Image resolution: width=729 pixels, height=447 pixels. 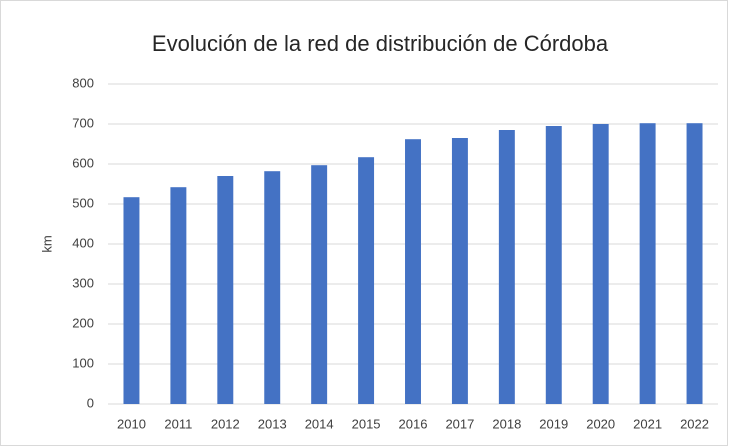 What do you see at coordinates (83, 282) in the screenshot?
I see `y-tick-label: 300` at bounding box center [83, 282].